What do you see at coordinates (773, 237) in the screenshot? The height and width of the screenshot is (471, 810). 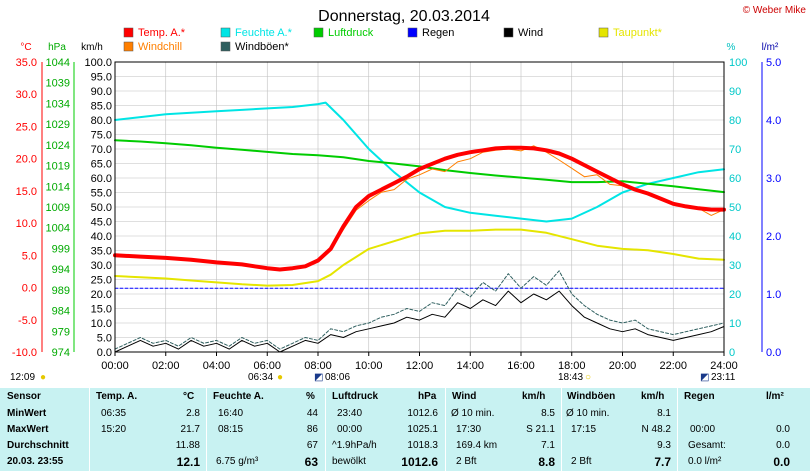 I see `y-tick-label-rain: 2.0` at bounding box center [773, 237].